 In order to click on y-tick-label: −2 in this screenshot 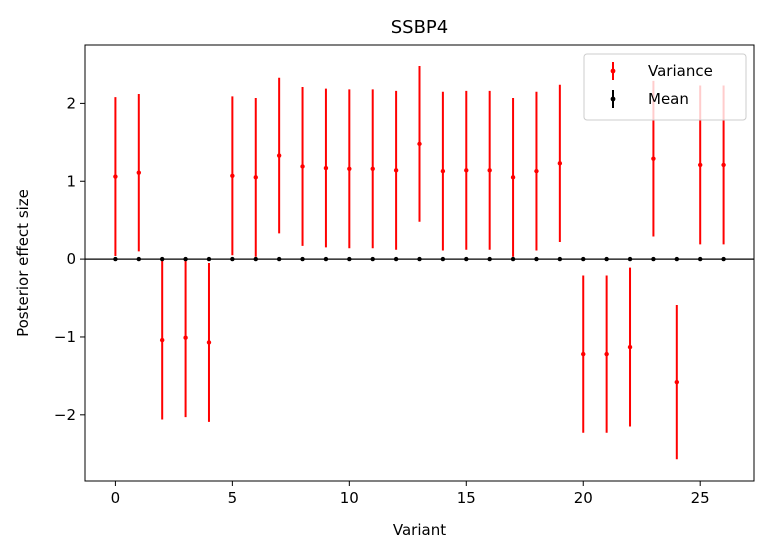, I will do `click(65, 415)`.